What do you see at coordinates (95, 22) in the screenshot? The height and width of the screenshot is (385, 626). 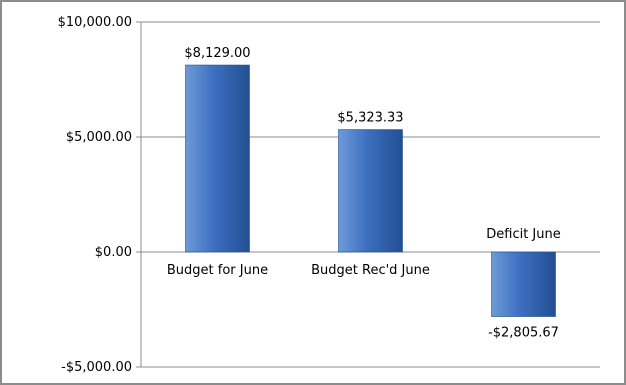 I see `y-tick-label: $10,000.00` at bounding box center [95, 22].